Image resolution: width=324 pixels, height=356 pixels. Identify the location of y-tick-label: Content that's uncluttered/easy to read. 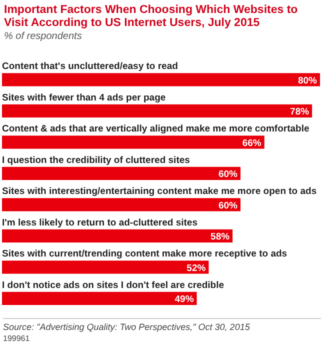
(90, 66).